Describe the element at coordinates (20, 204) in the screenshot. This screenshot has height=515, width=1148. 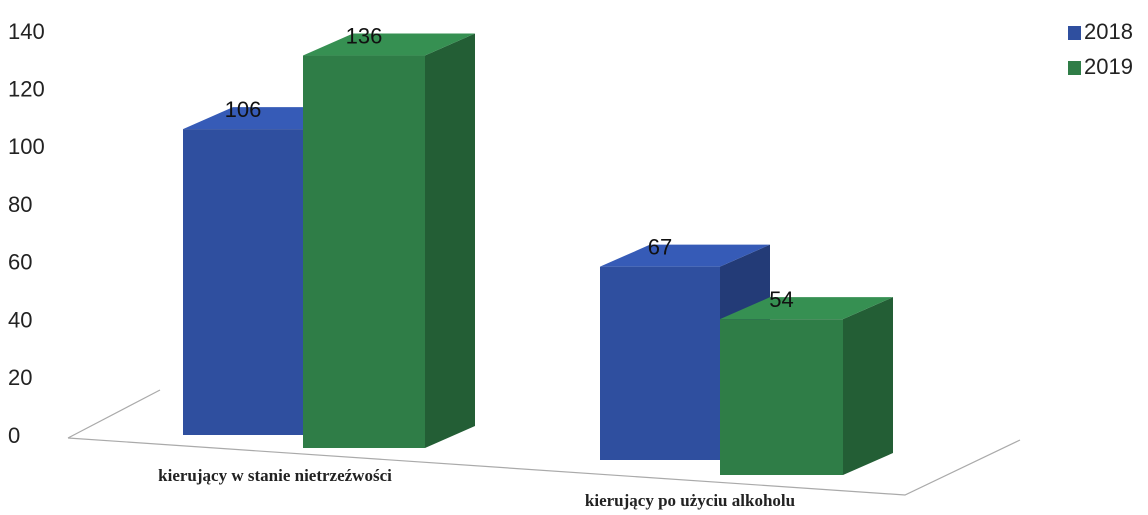
I see `y-tick-label: 80` at that location.